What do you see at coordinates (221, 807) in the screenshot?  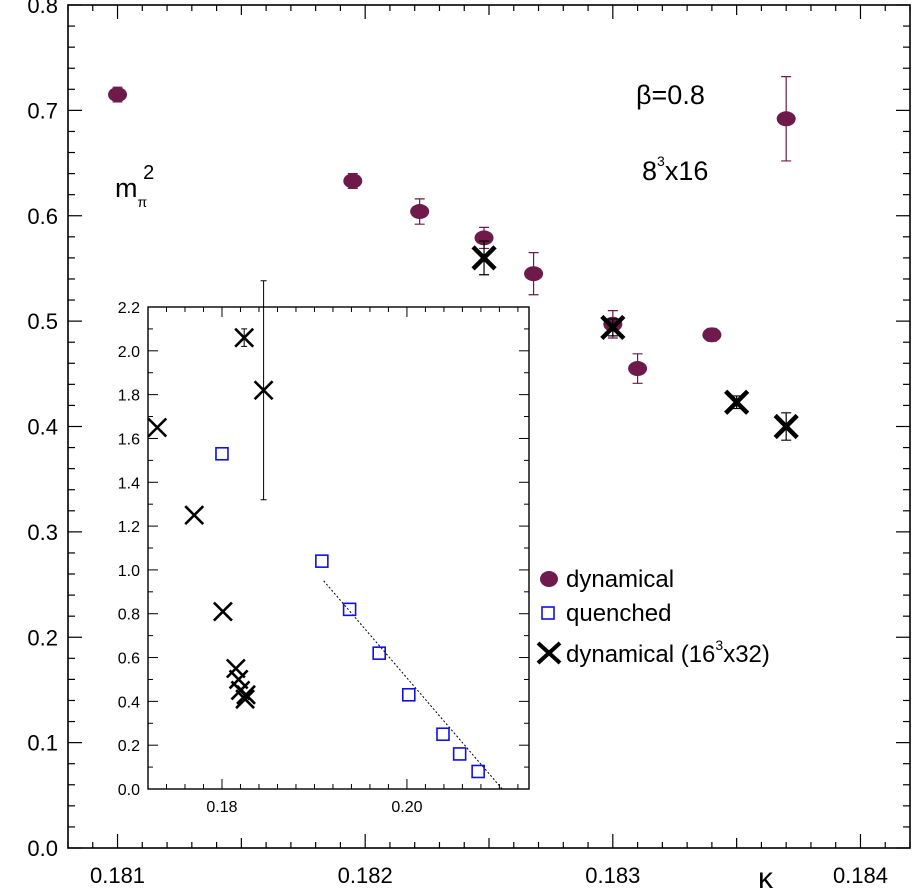 I see `inset-x-tick-label: 0.18` at bounding box center [221, 807].